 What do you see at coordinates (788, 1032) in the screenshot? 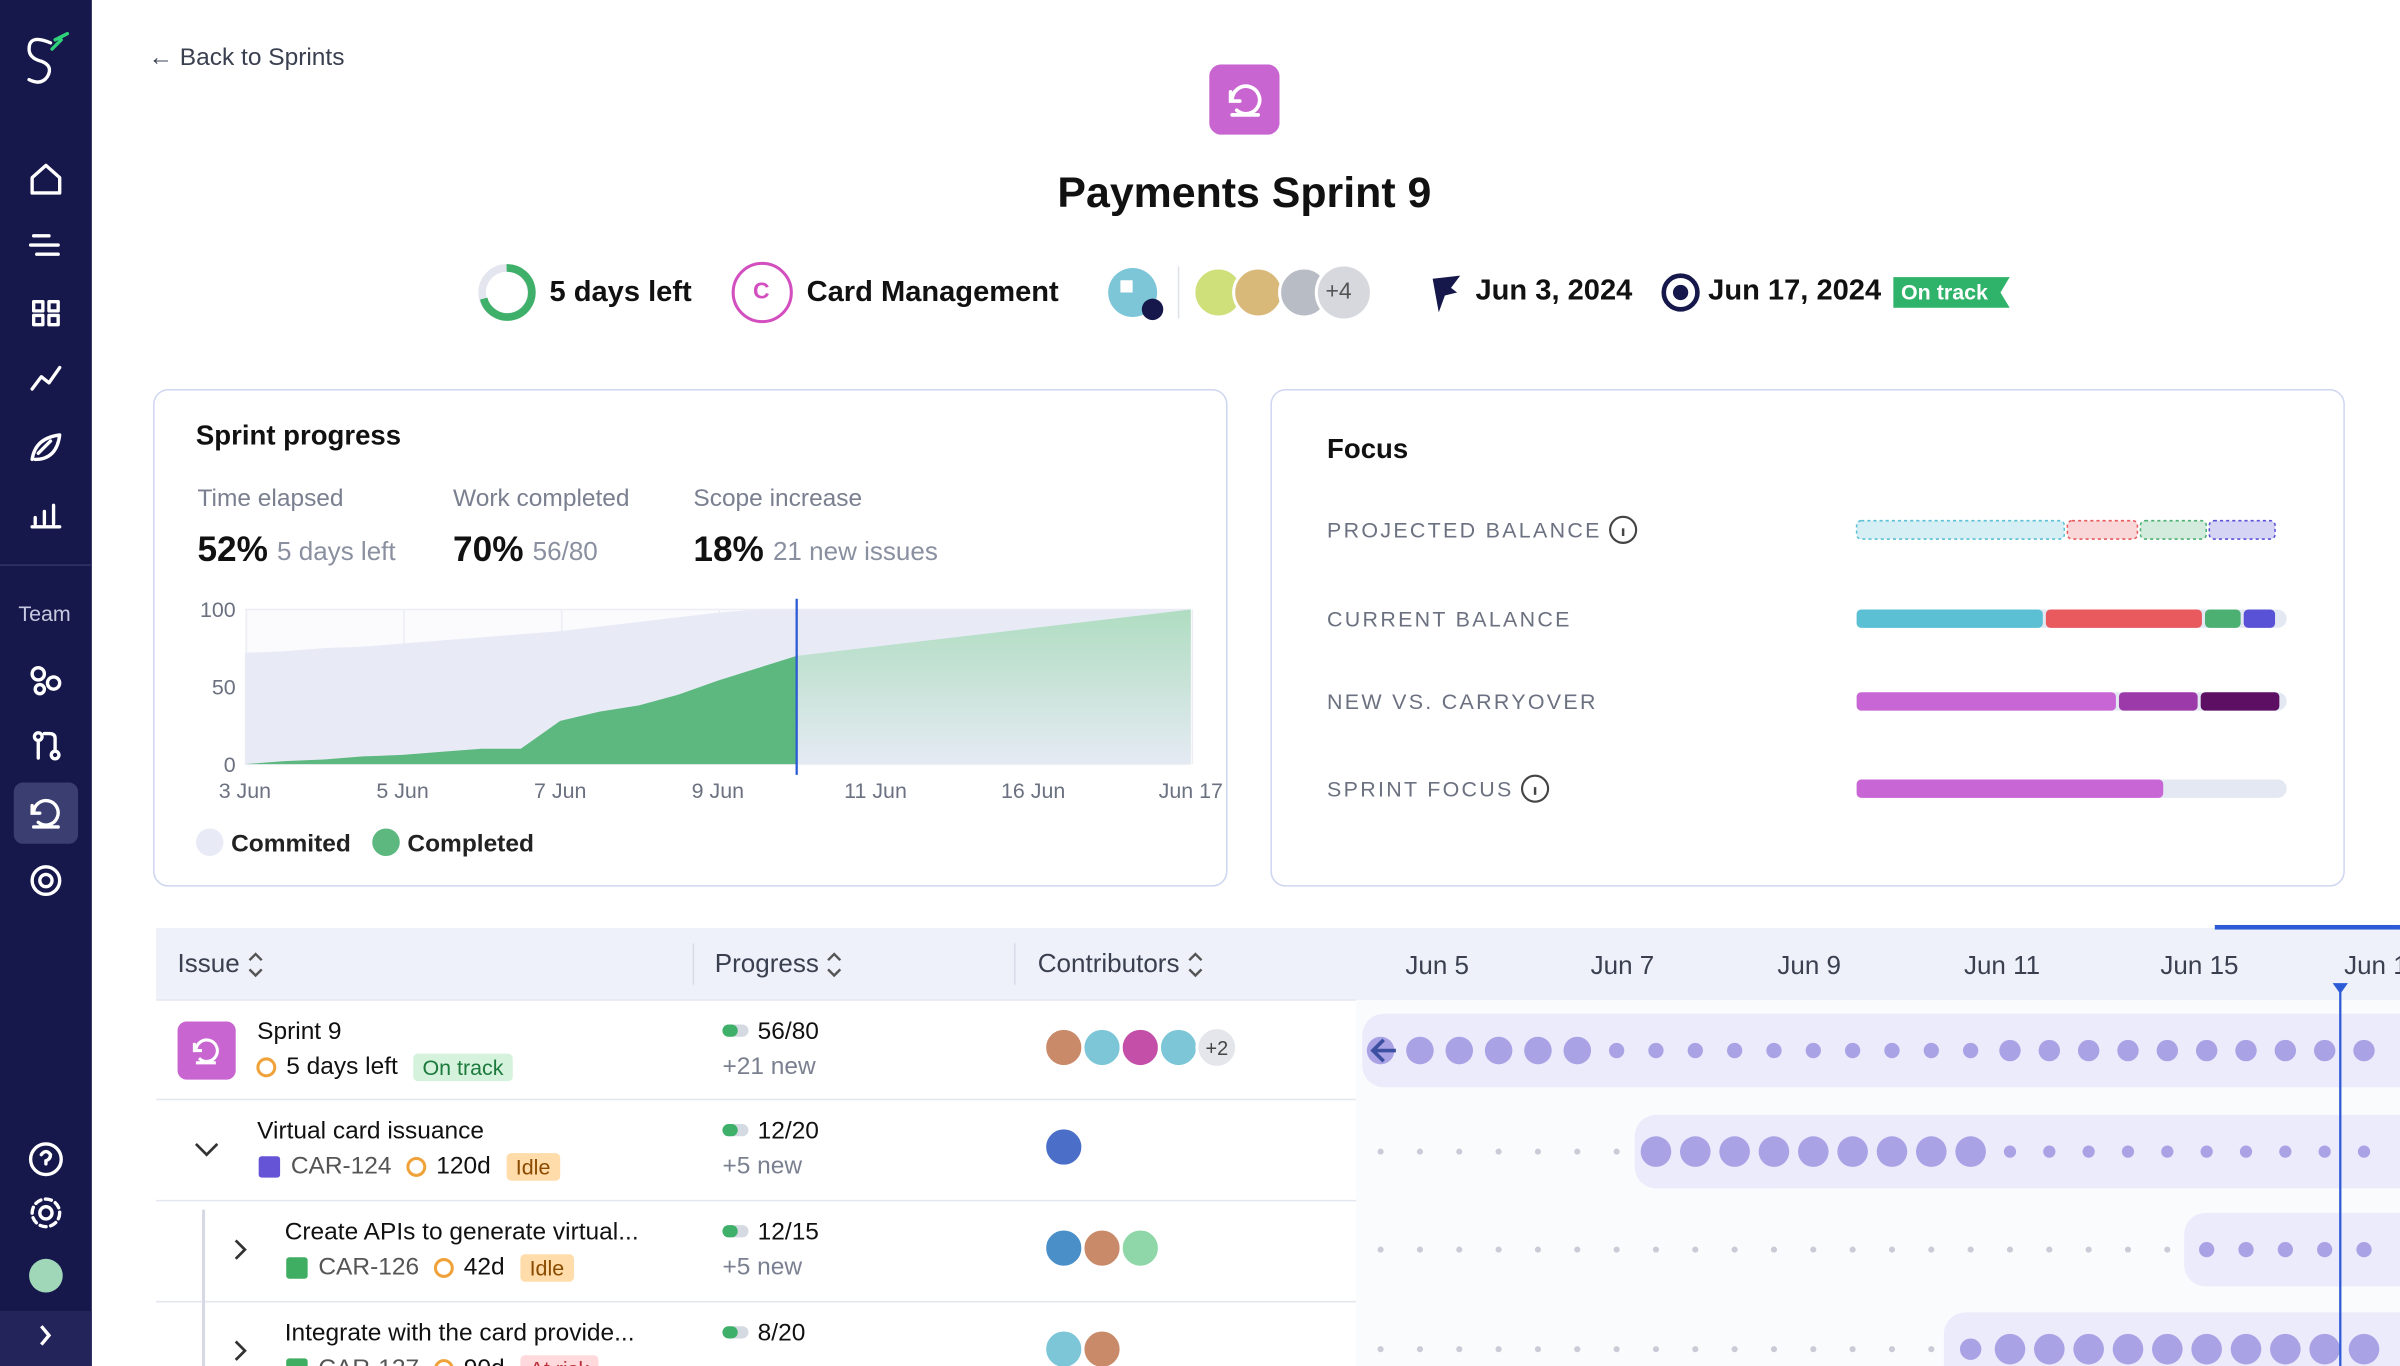
I see `progress: 56/80` at bounding box center [788, 1032].